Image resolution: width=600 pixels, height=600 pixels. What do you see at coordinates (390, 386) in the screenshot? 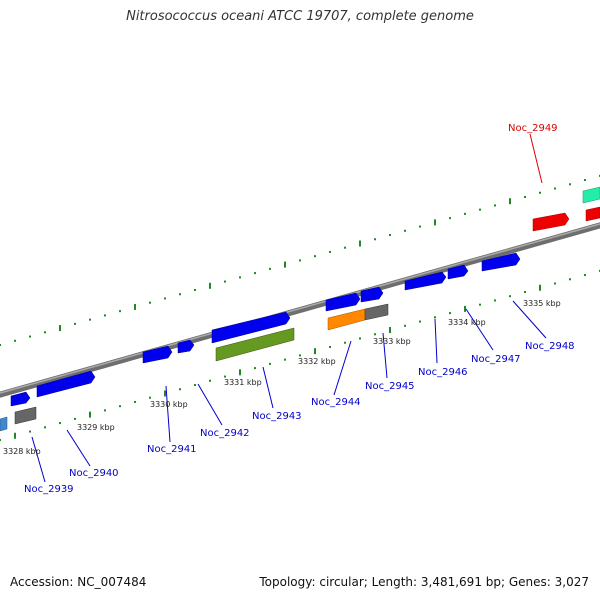
I see `gene-label: Noc_2945` at bounding box center [390, 386].